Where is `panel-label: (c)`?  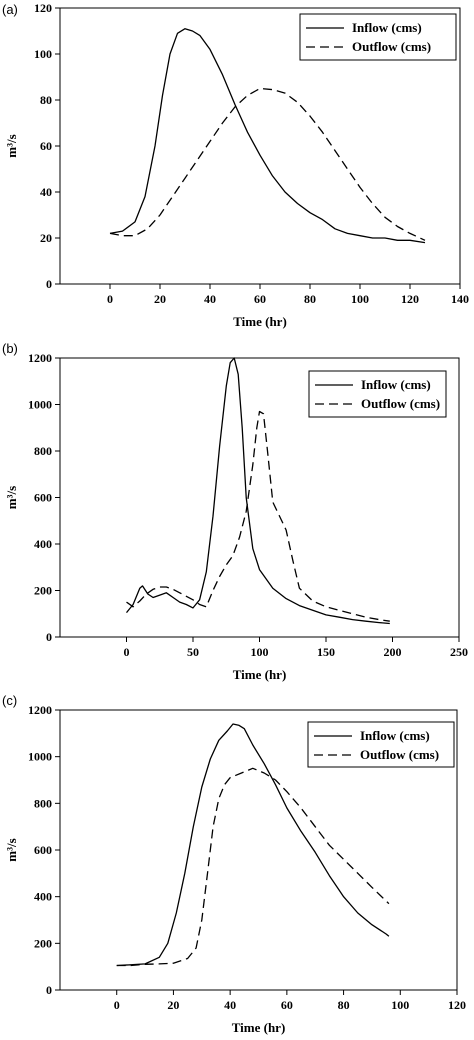 panel-label: (c) is located at coordinates (9, 700).